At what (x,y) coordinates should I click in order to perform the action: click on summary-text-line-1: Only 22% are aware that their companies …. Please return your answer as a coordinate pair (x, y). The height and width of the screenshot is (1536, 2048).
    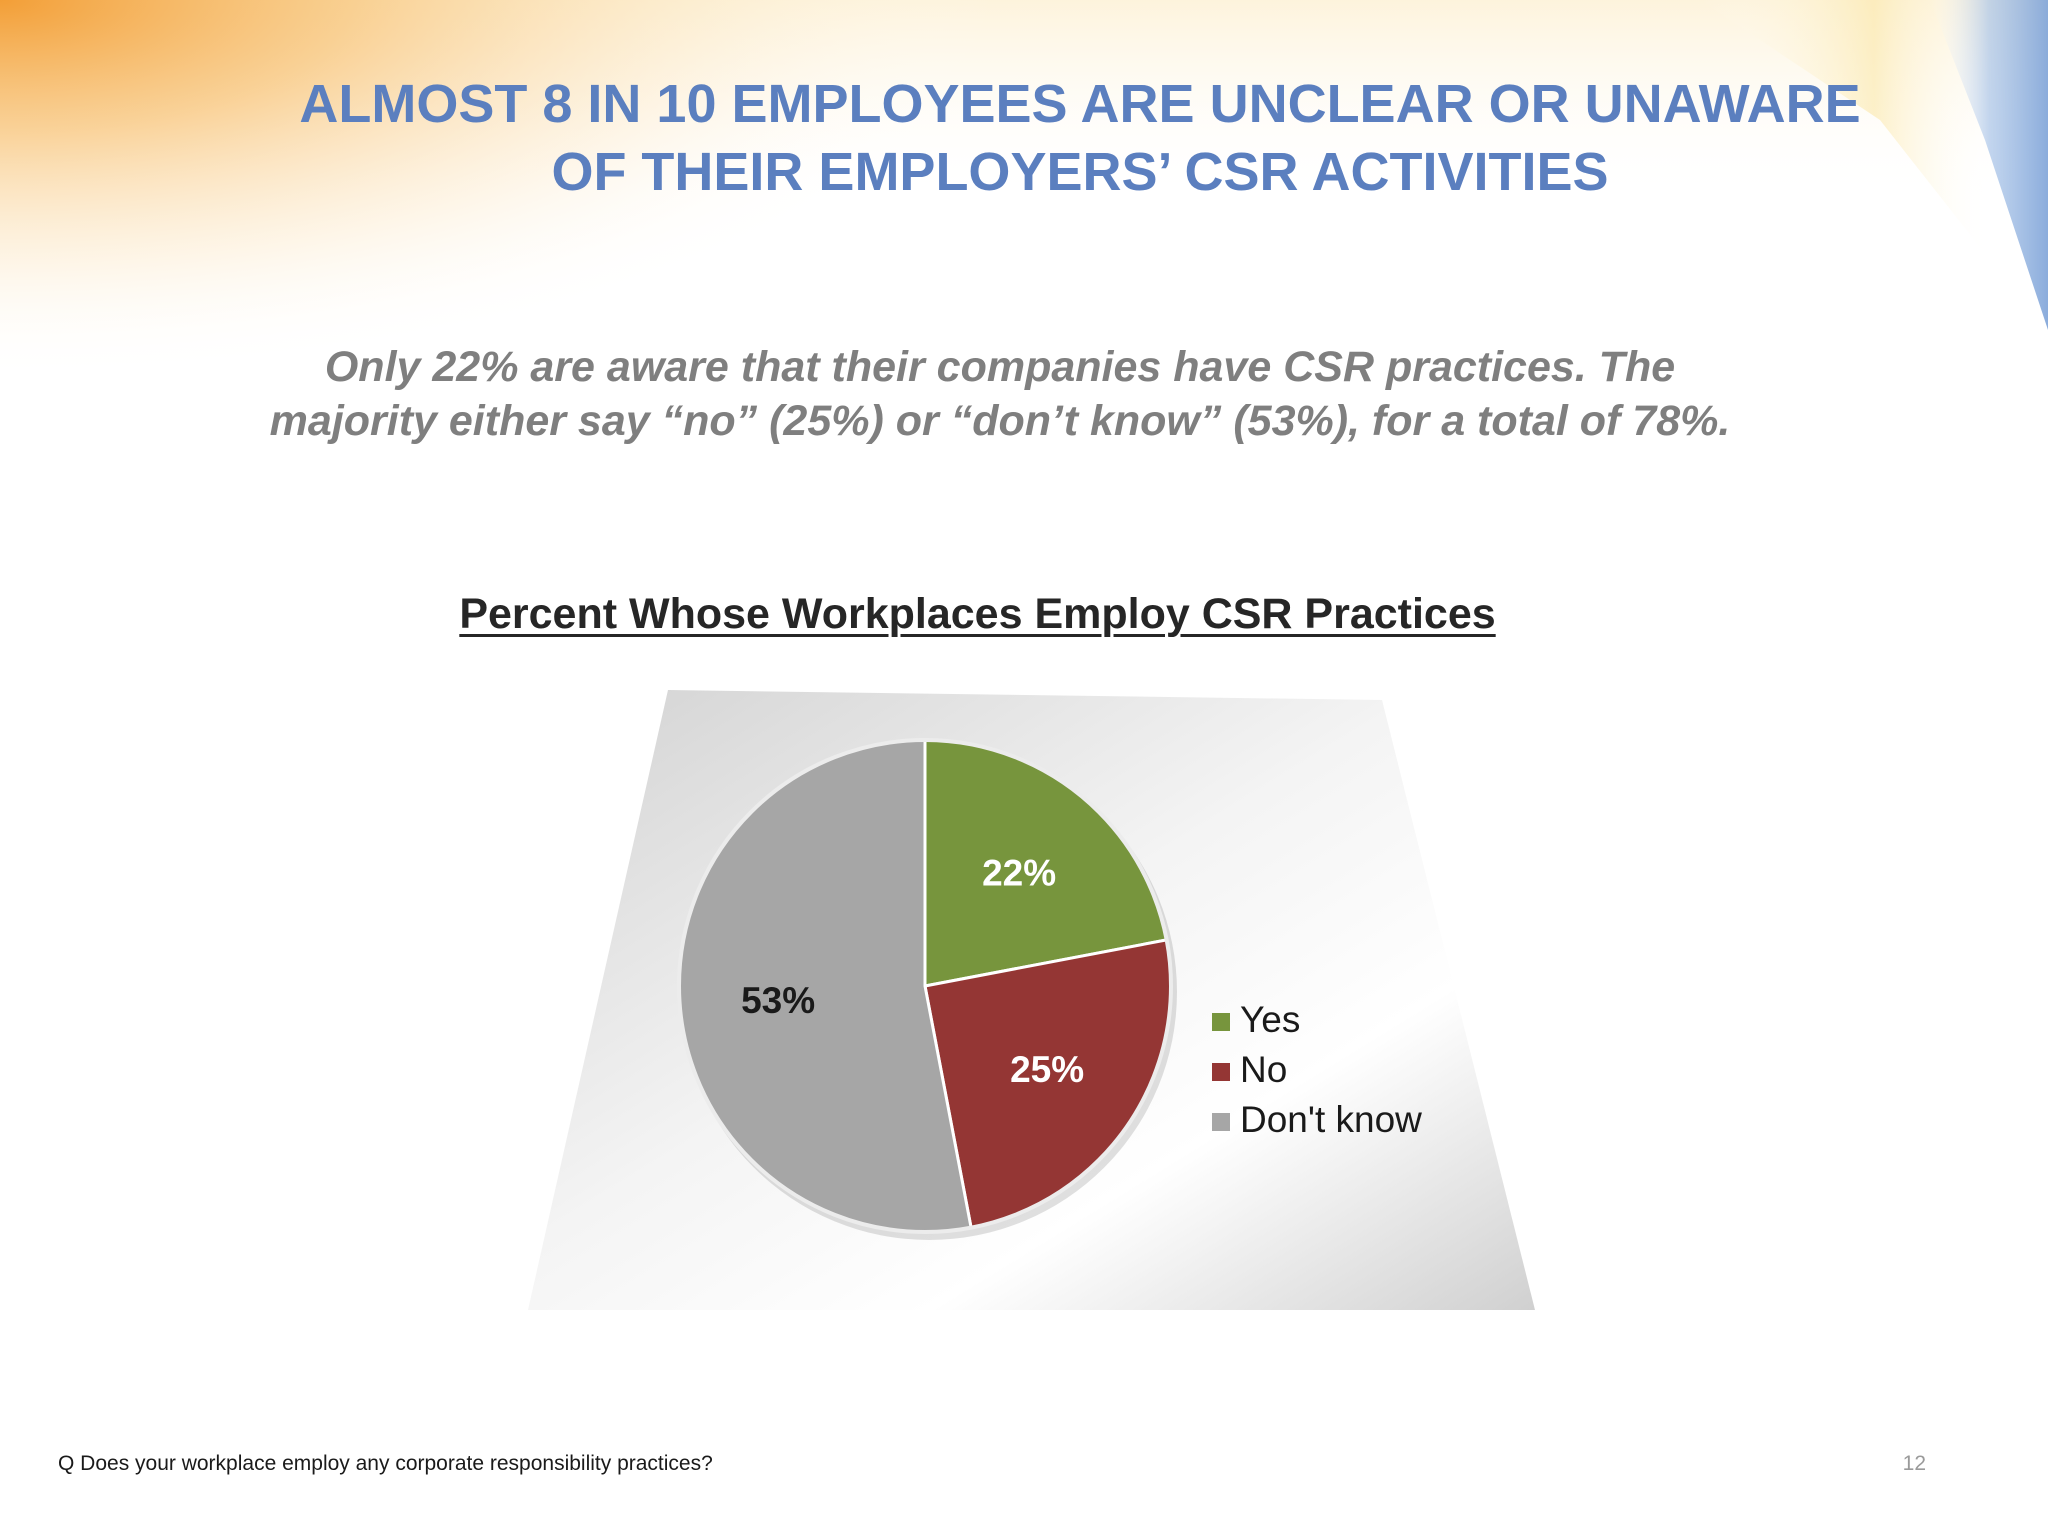
    Looking at the image, I should click on (1000, 367).